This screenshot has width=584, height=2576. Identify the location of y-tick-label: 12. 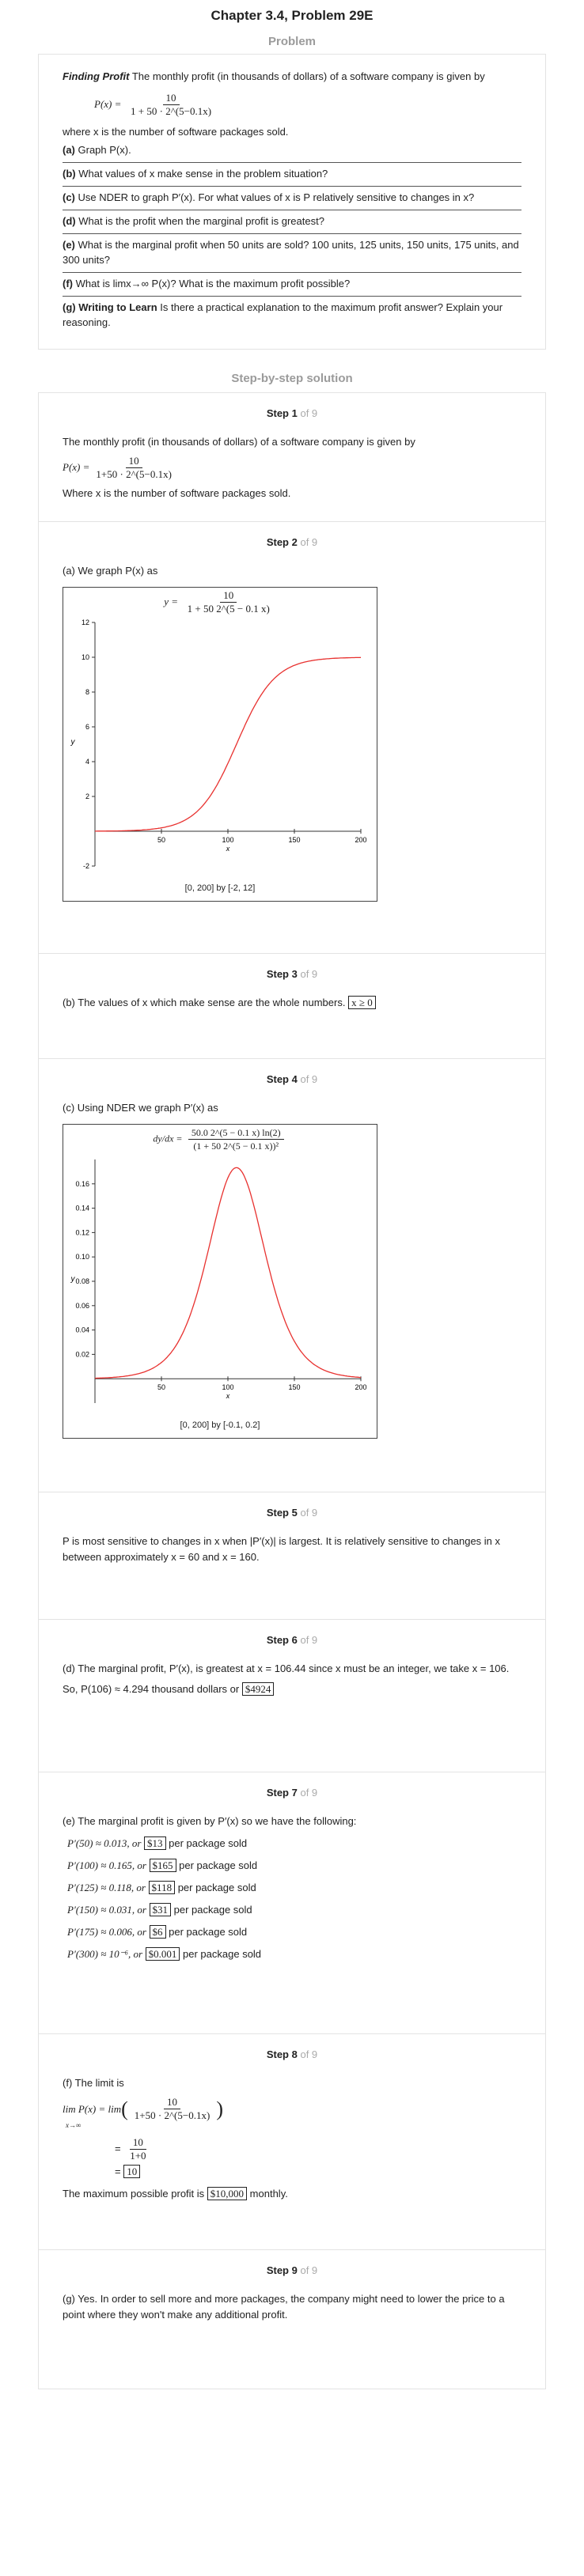
(85, 622).